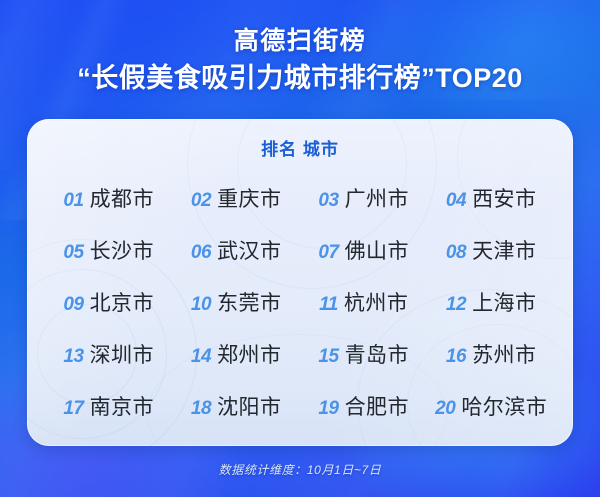 The image size is (600, 497). What do you see at coordinates (73, 408) in the screenshot?
I see `rank-number: 17` at bounding box center [73, 408].